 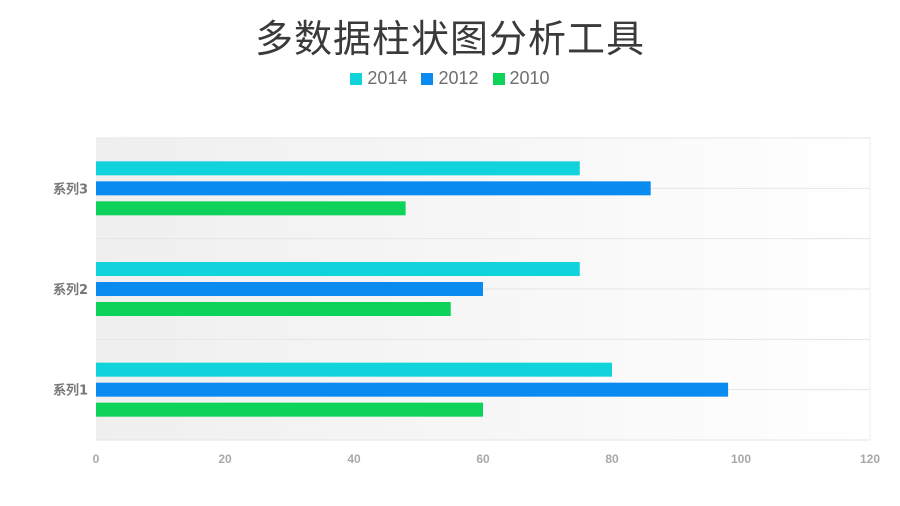 What do you see at coordinates (449, 39) in the screenshot?
I see `chart-title: 多数据柱状图分析工具` at bounding box center [449, 39].